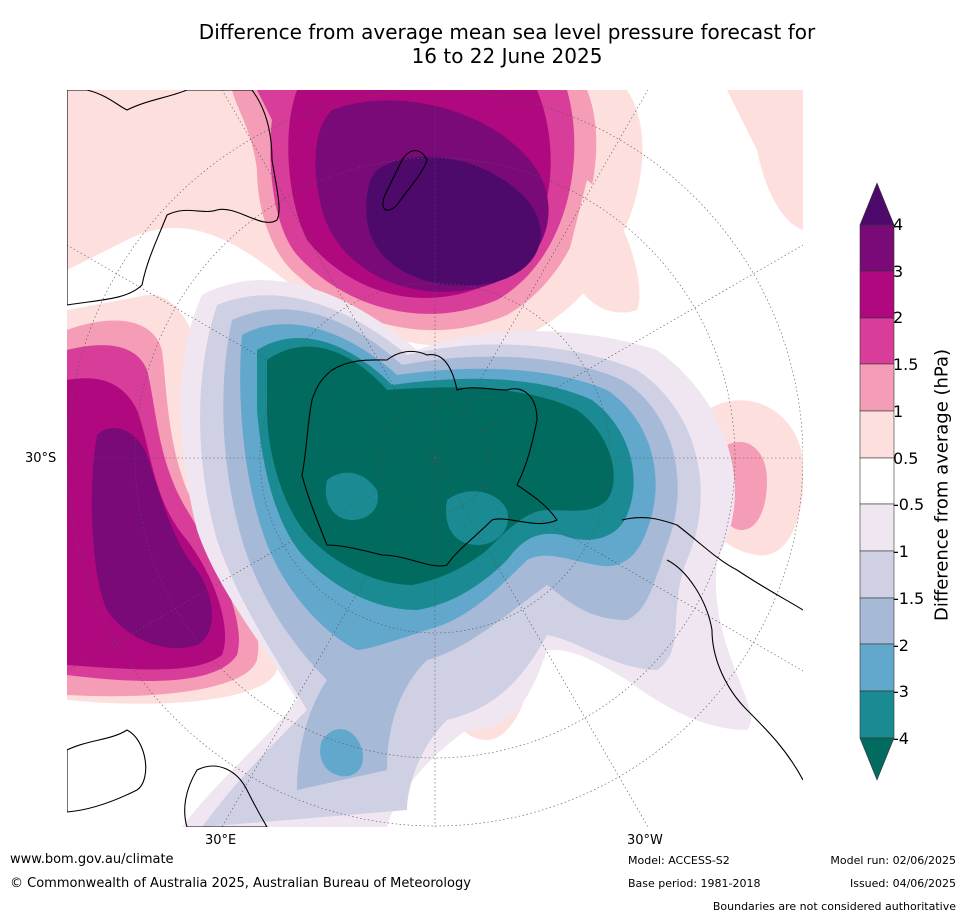  What do you see at coordinates (405, 180) in the screenshot?
I see `new-zealand-coast` at bounding box center [405, 180].